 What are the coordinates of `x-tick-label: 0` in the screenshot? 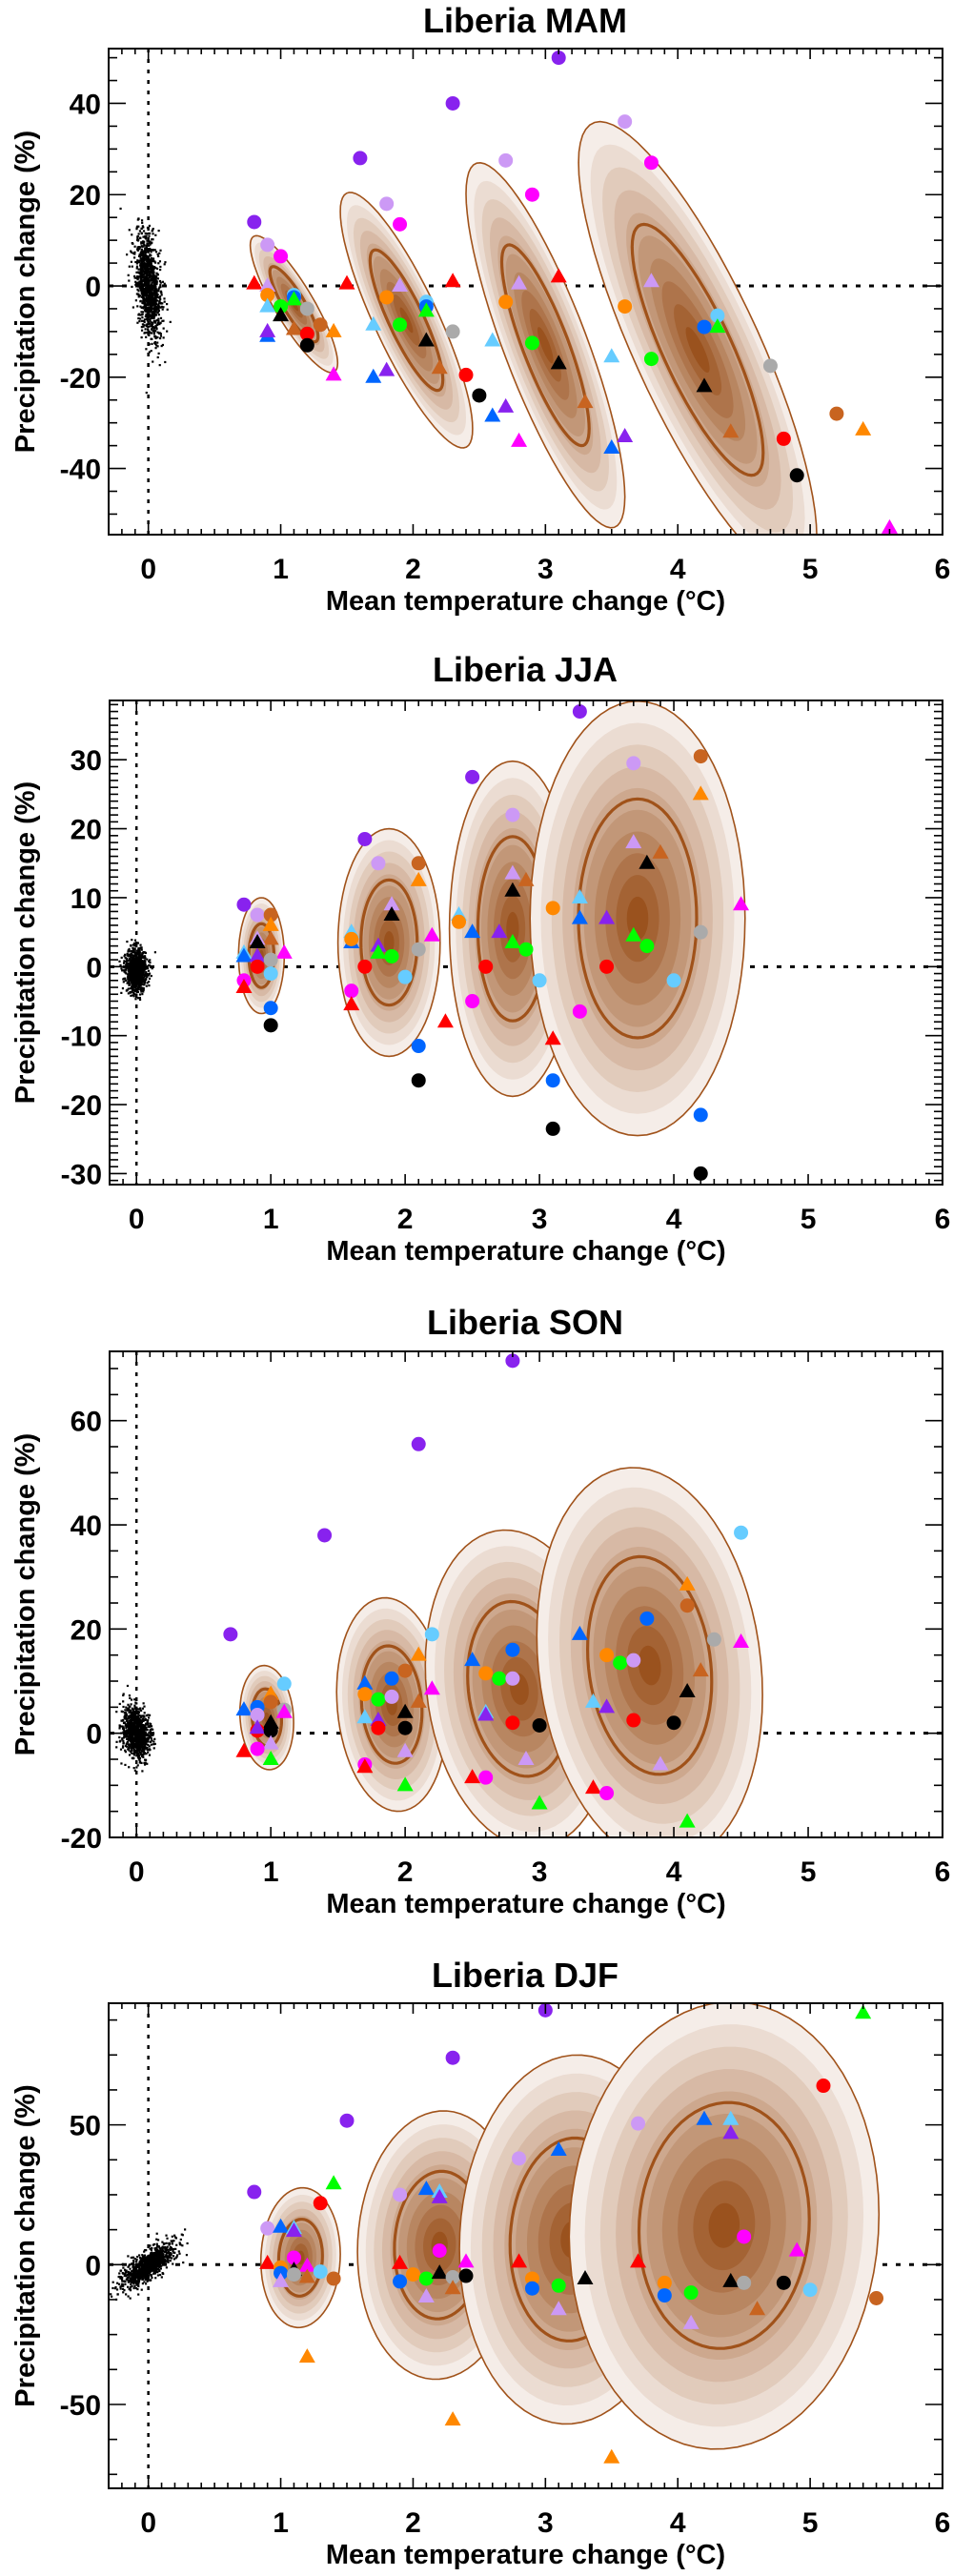 It's located at (137, 1219).